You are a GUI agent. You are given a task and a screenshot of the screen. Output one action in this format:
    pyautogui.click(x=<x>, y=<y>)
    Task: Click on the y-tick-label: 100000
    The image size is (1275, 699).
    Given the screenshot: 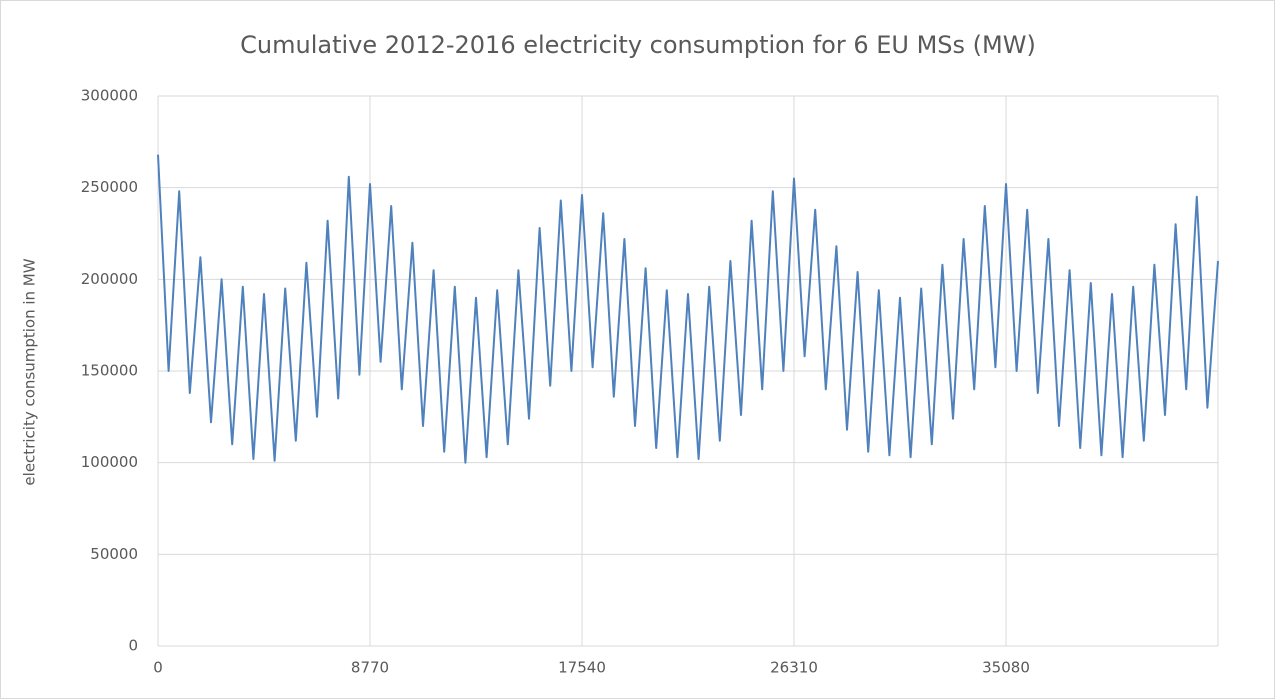 What is the action you would take?
    pyautogui.click(x=109, y=462)
    